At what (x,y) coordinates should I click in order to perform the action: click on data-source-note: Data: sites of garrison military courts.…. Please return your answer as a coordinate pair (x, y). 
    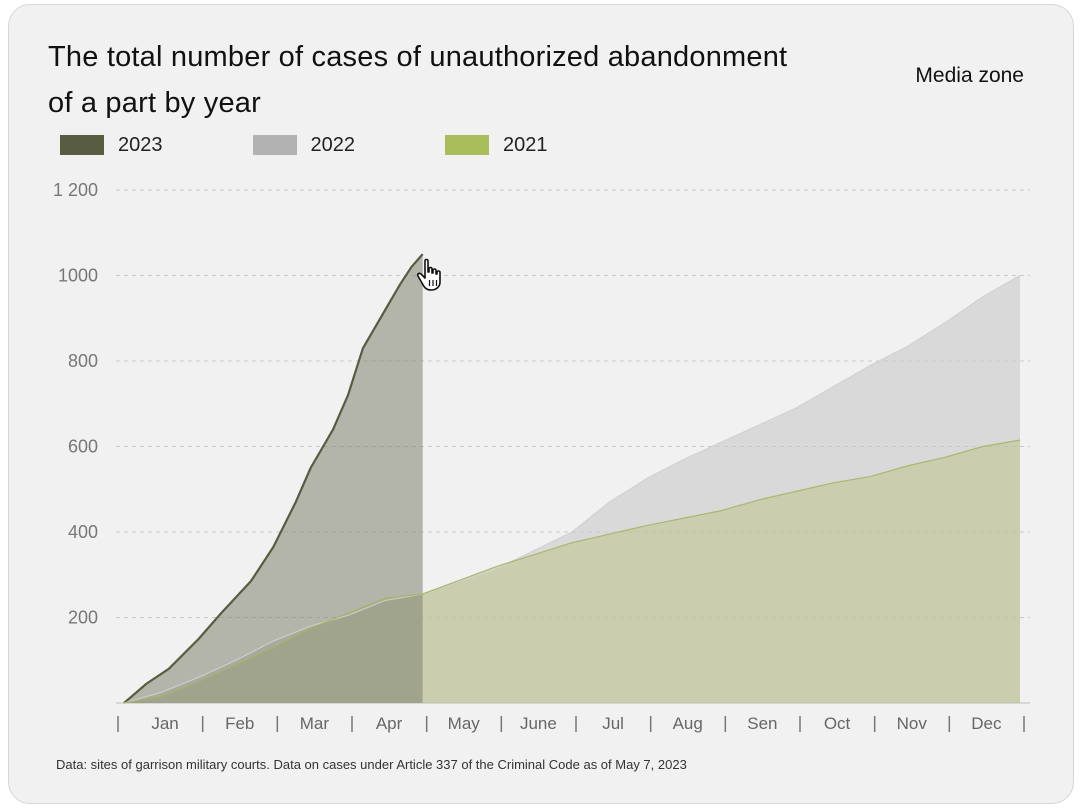
    Looking at the image, I should click on (371, 764).